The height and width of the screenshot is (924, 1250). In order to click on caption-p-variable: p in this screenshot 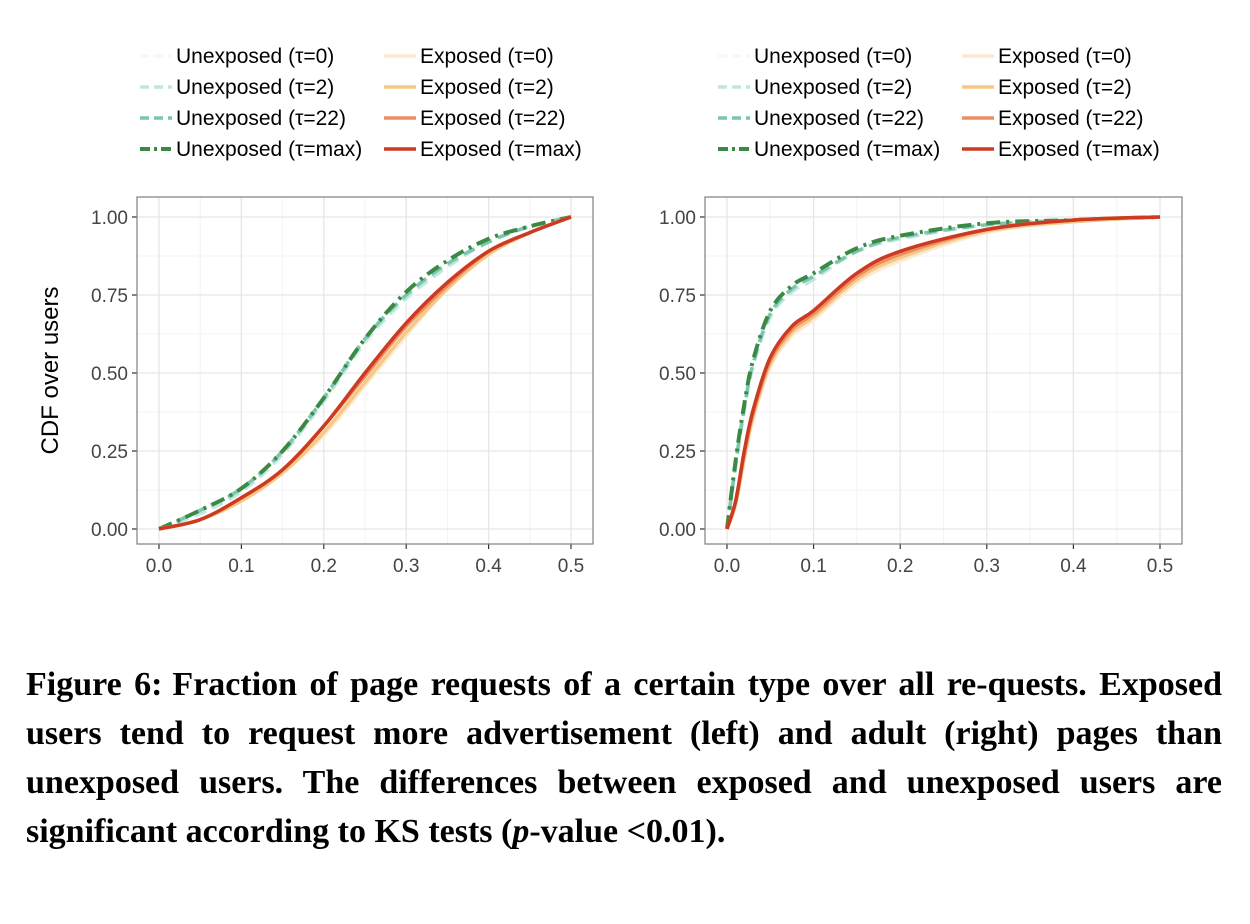, I will do `click(521, 831)`.